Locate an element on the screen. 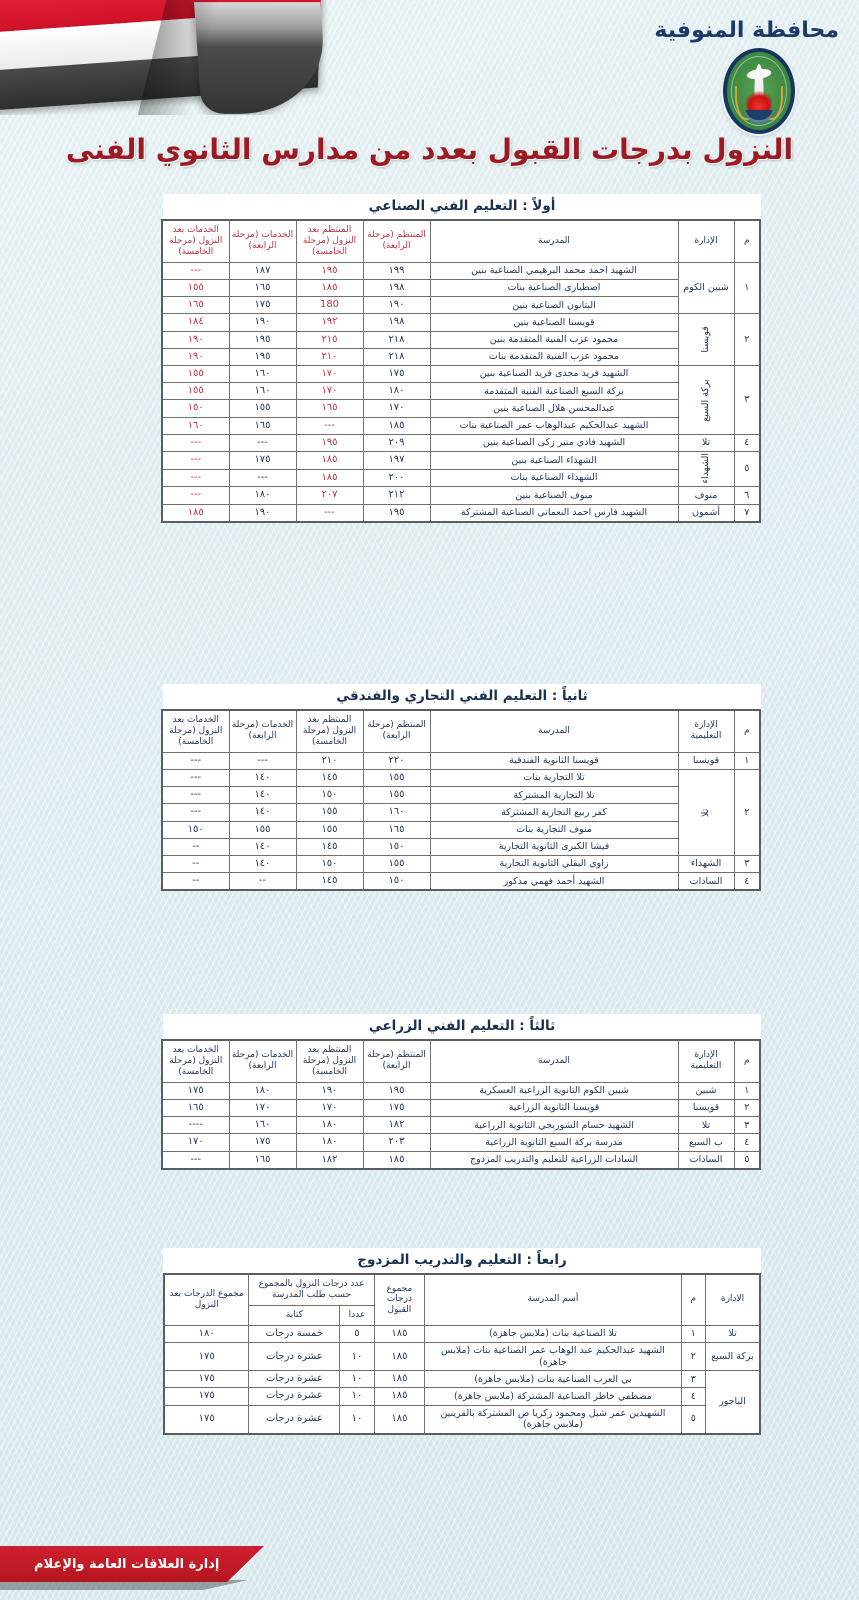 The width and height of the screenshot is (859, 1600). table-row: منوف التجارية بنات ١٦٥ ١٥٥ ١٥٥ ١٥٠ is located at coordinates (460, 829).